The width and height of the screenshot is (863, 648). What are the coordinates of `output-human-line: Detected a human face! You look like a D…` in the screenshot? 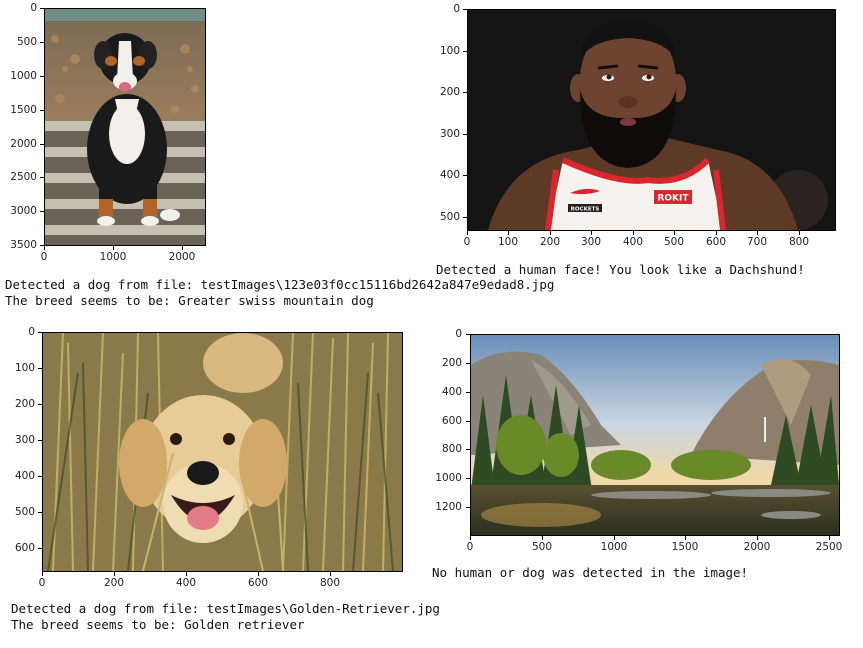 It's located at (620, 269).